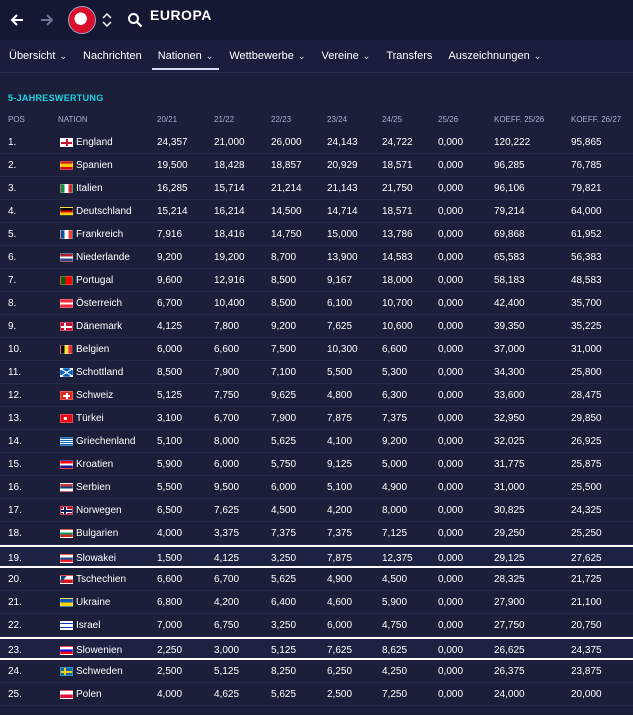 The image size is (633, 715). I want to click on header-koeff-26-27: KOEFF. 26/27, so click(596, 119).